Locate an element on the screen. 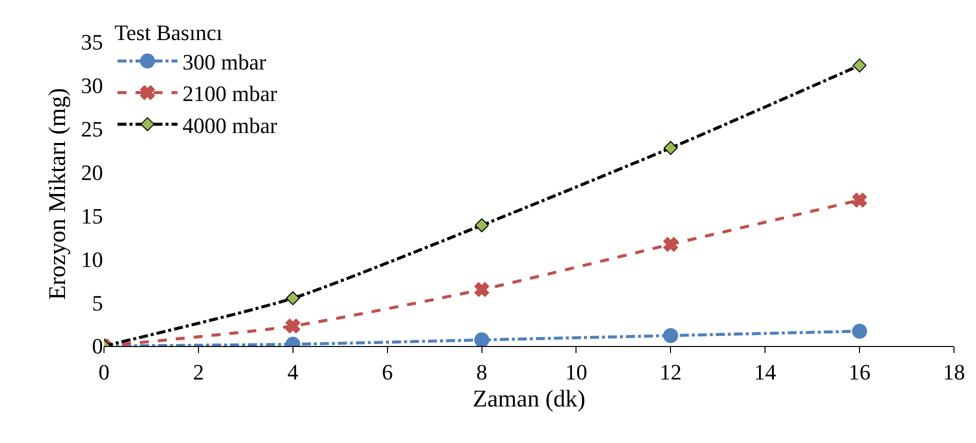 The width and height of the screenshot is (976, 443). legend-label: 4000 mbar is located at coordinates (230, 125).